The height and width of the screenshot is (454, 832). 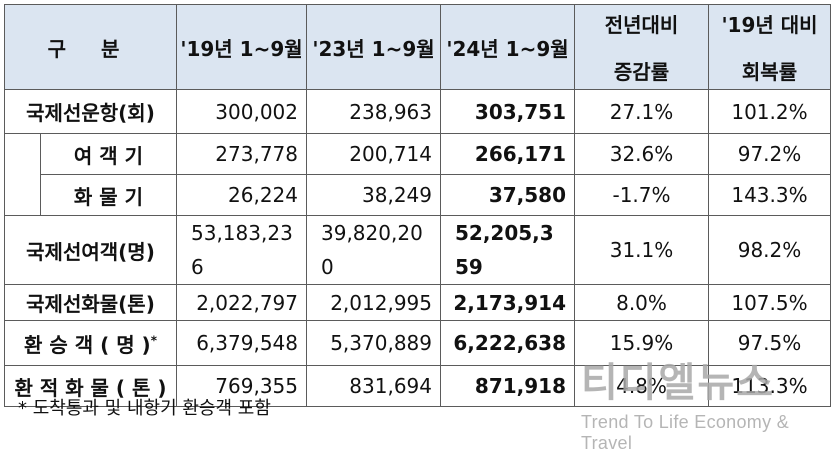 I want to click on header-2019: '19년 1~9월, so click(x=241, y=47).